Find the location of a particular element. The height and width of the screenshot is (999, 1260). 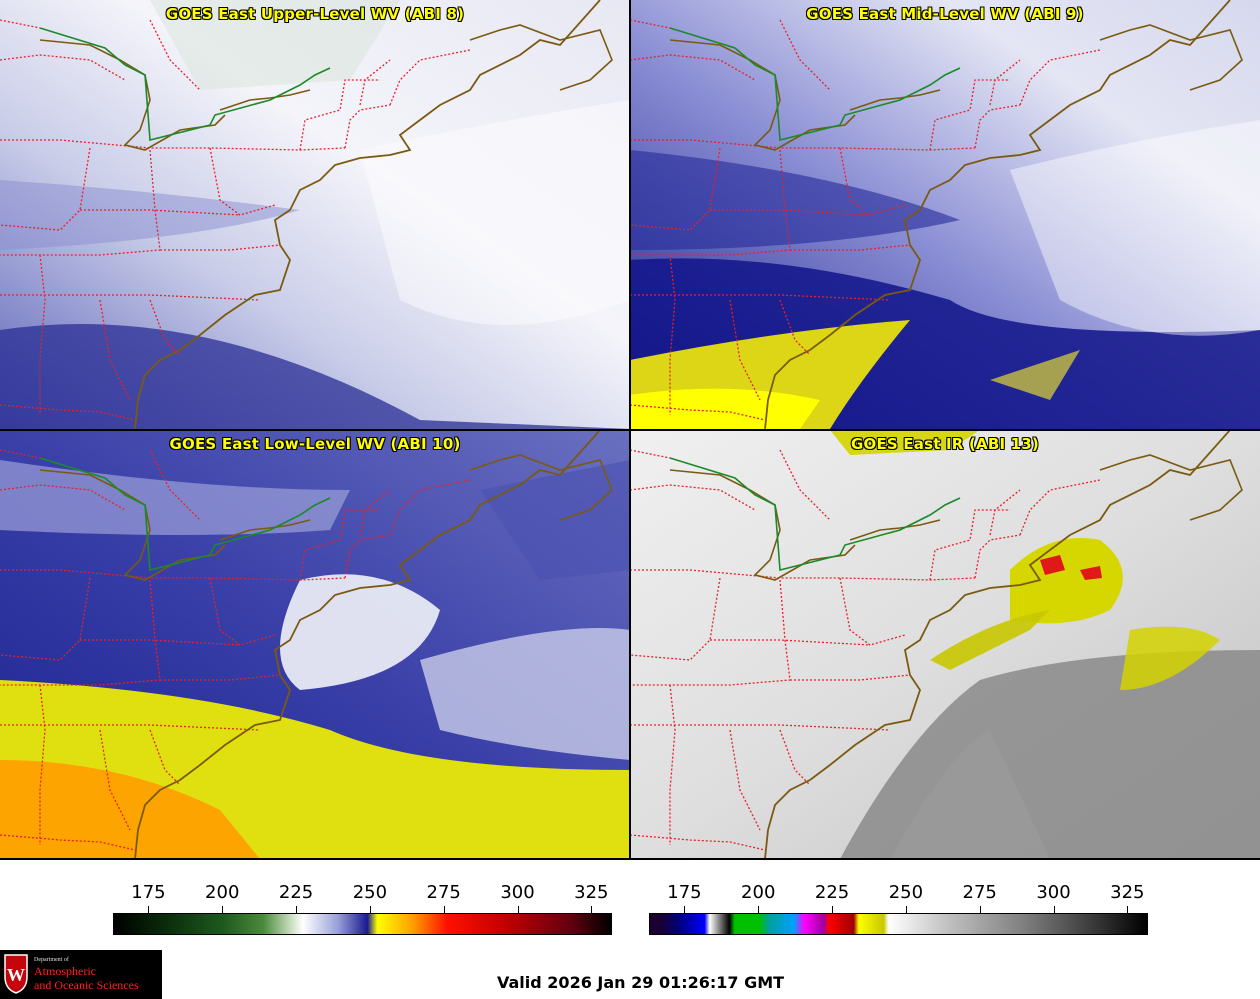

colorbar-ir-ticks: 175 200 225 250 275 300 325 is located at coordinates (898, 891).